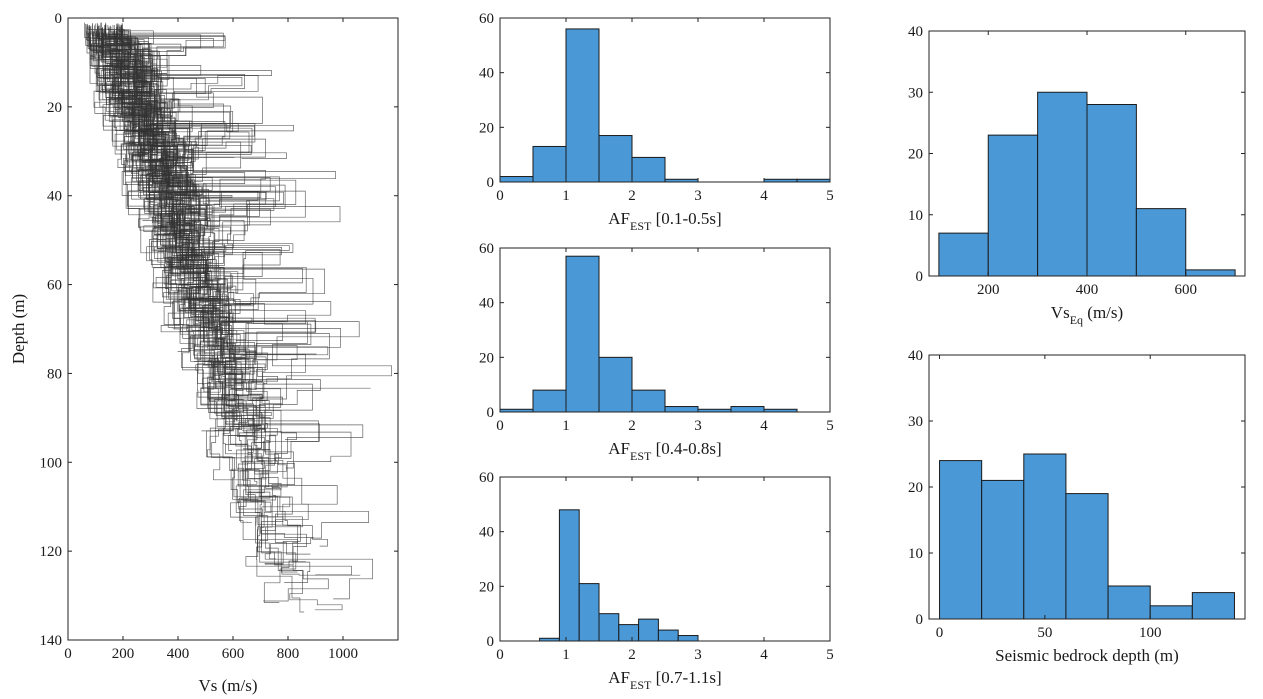 This screenshot has height=699, width=1263. What do you see at coordinates (1103, 312) in the screenshot?
I see `x-axis-label-suffix: (m/s)` at bounding box center [1103, 312].